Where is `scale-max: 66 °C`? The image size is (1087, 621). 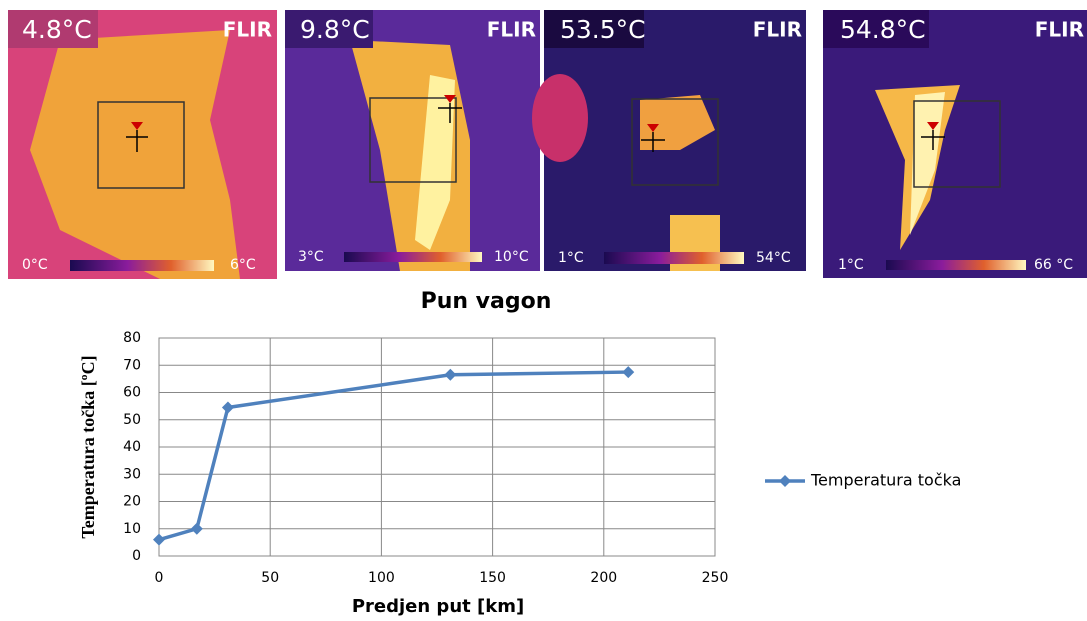
scale-max: 66 °C is located at coordinates (1053, 265).